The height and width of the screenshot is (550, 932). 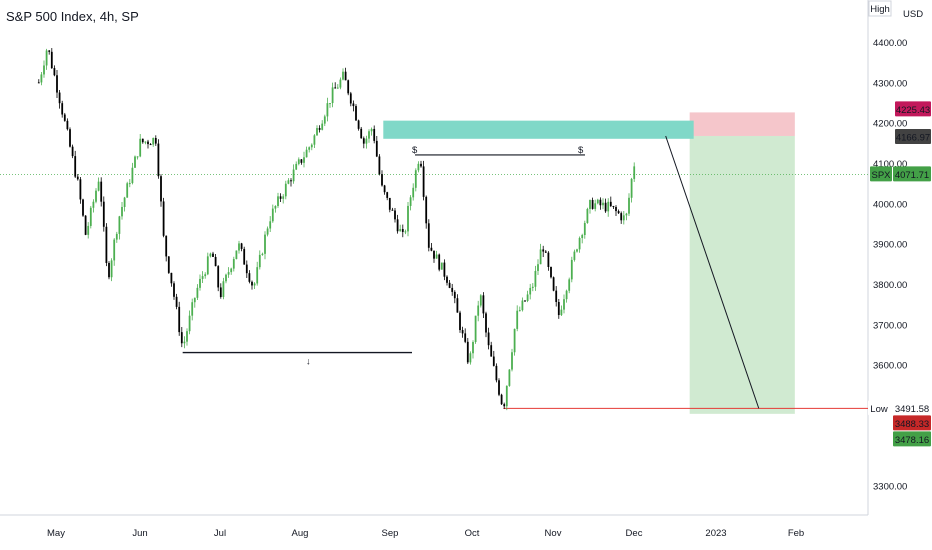 I want to click on y-tick-label: 4100.00, so click(x=890, y=164).